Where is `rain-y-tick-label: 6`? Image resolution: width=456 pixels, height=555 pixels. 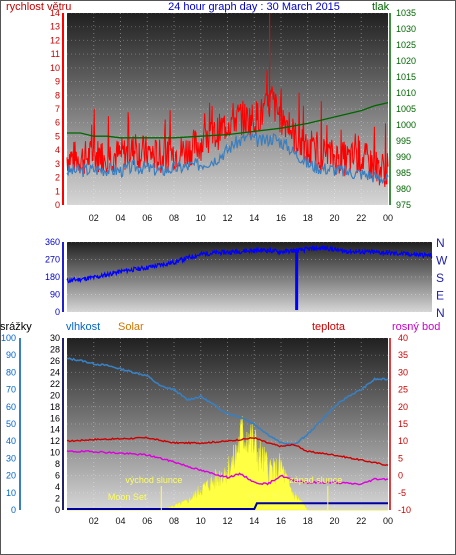 rain-y-tick-label: 6 is located at coordinates (57, 476).